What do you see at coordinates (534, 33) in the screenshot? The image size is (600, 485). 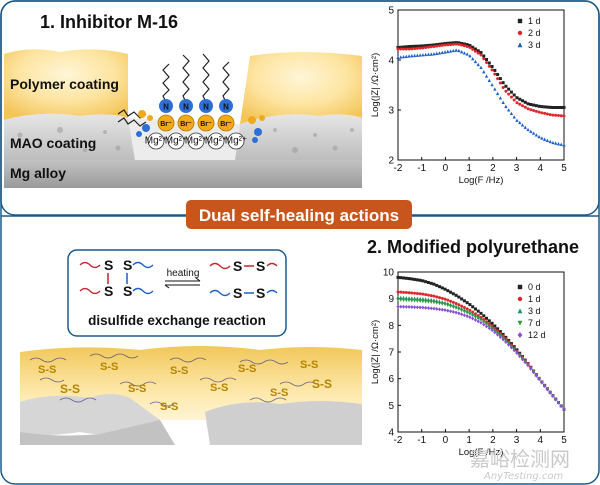 I see `legend-label: 2 d` at bounding box center [534, 33].